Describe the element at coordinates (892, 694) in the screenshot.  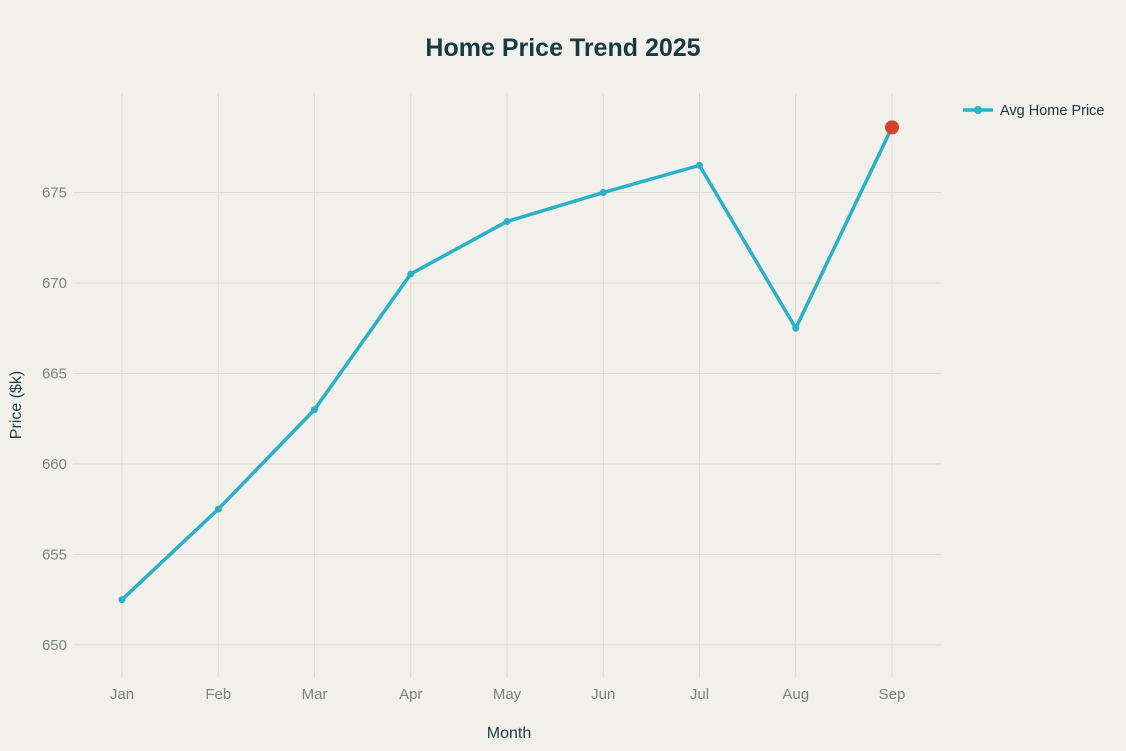
I see `x-tick-label: Sep` at that location.